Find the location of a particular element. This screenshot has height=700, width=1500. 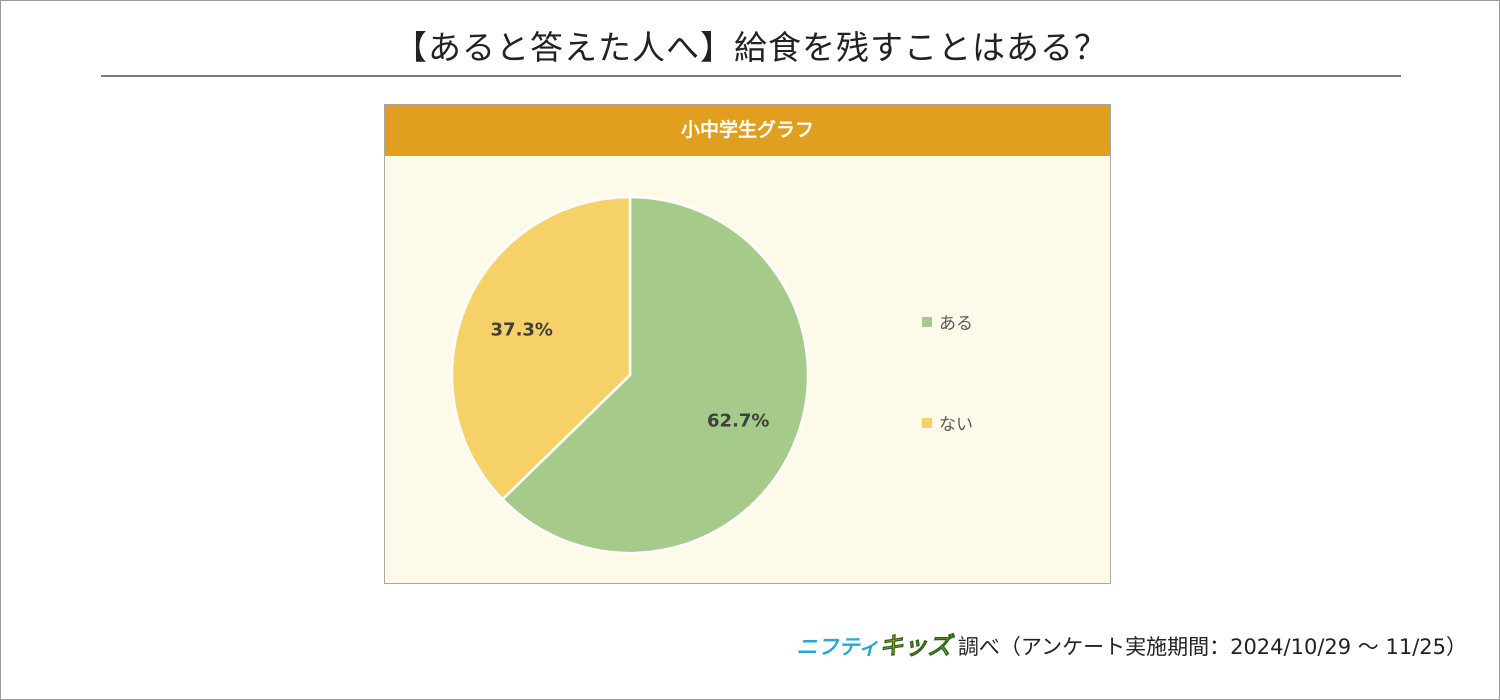

legend-swatch-aru is located at coordinates (927, 321).